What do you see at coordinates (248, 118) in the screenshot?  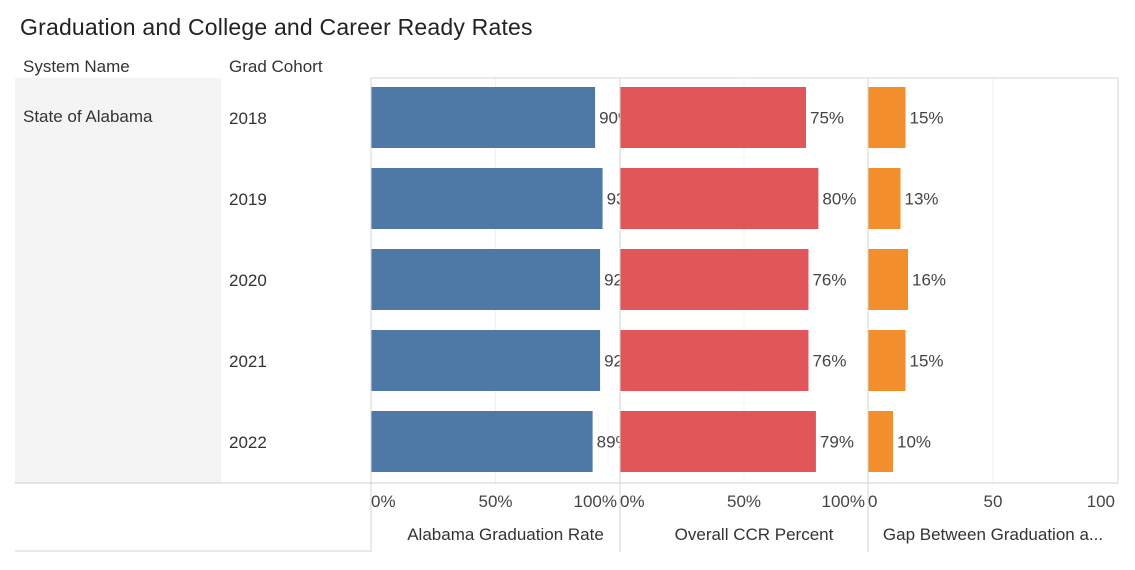 I see `cohort-label-2018: 2018` at bounding box center [248, 118].